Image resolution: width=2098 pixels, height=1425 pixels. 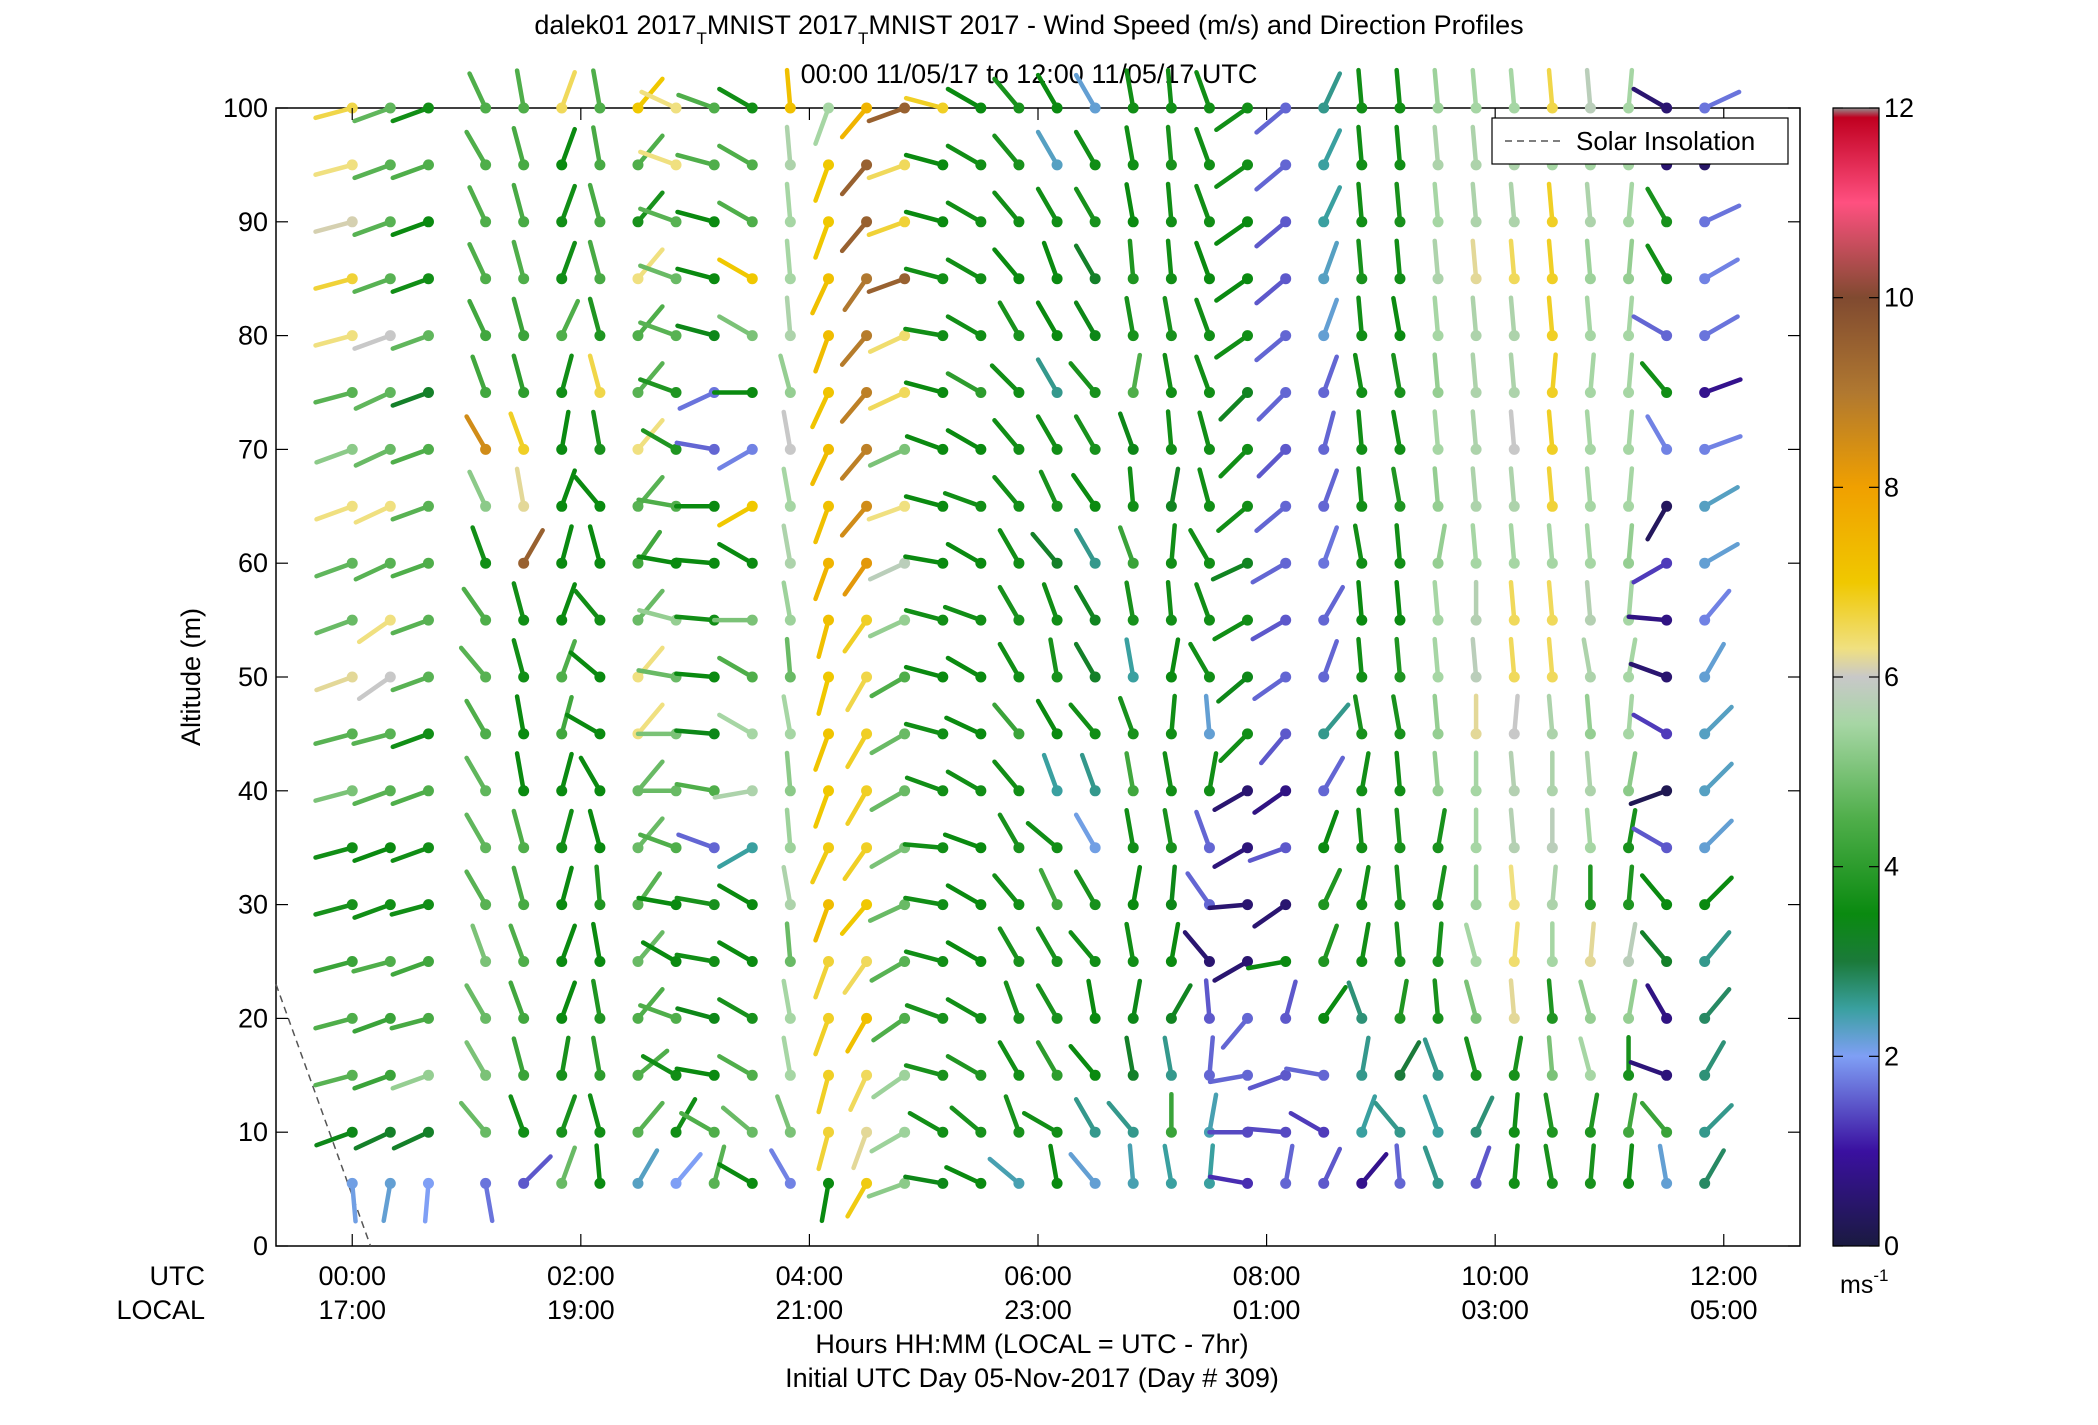 What do you see at coordinates (1495, 1276) in the screenshot?
I see `x-tick-label-utc: 10:00` at bounding box center [1495, 1276].